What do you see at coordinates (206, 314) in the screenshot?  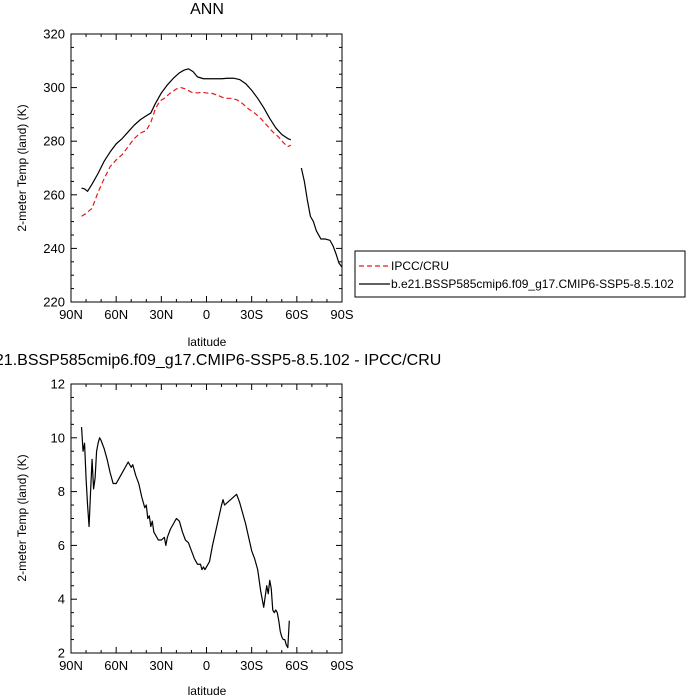 I see `top-x-tick-label: 0` at bounding box center [206, 314].